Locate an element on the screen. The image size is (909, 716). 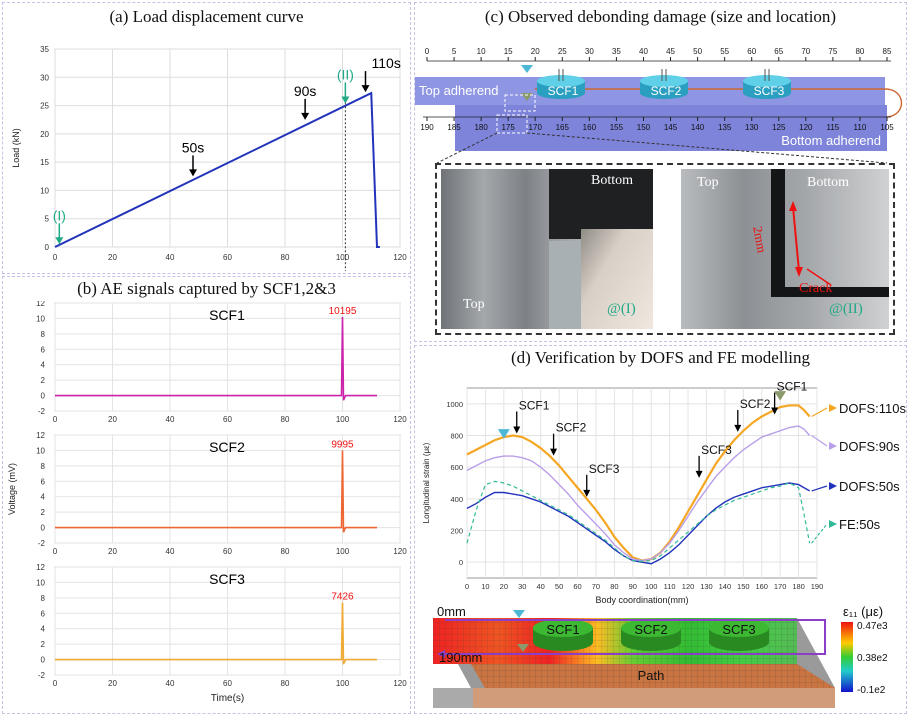
legend-label: DOFS:50s is located at coordinates (869, 486).